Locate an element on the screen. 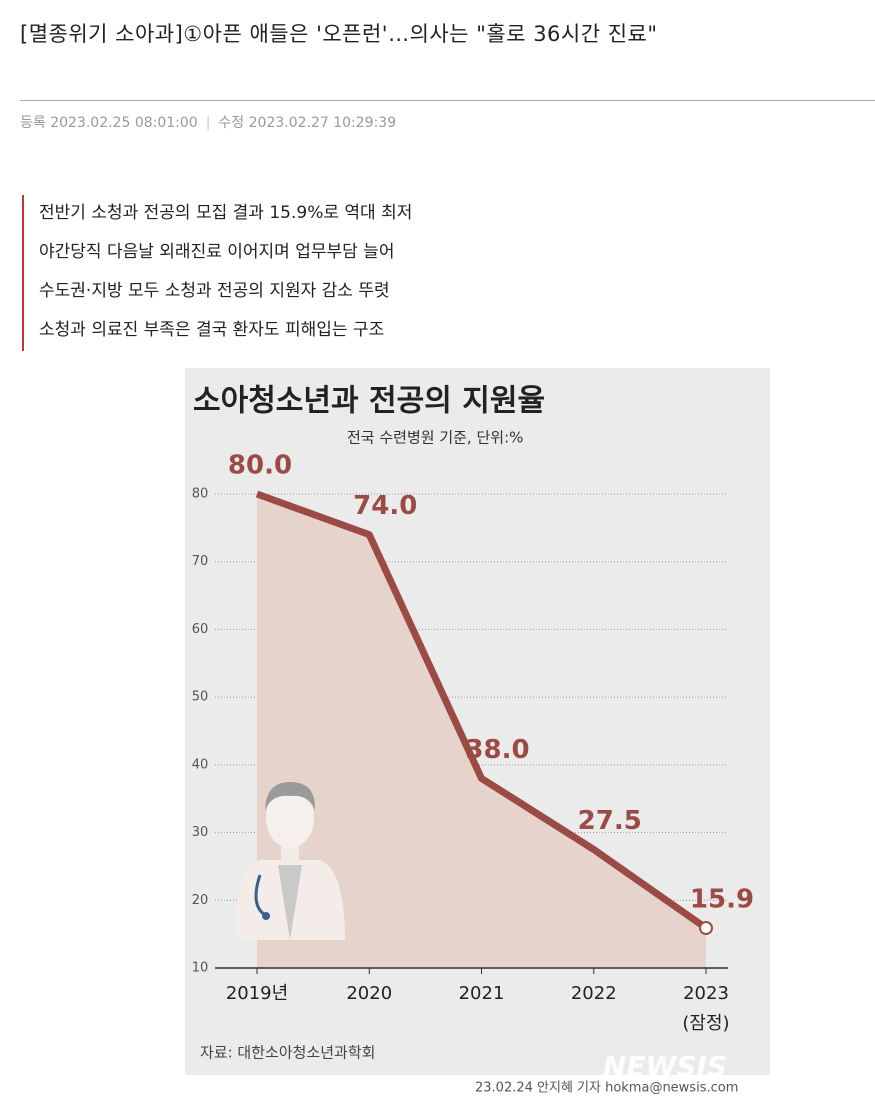  chart-subtitle: 전국 수련병원 기준, 단위:% is located at coordinates (435, 438).